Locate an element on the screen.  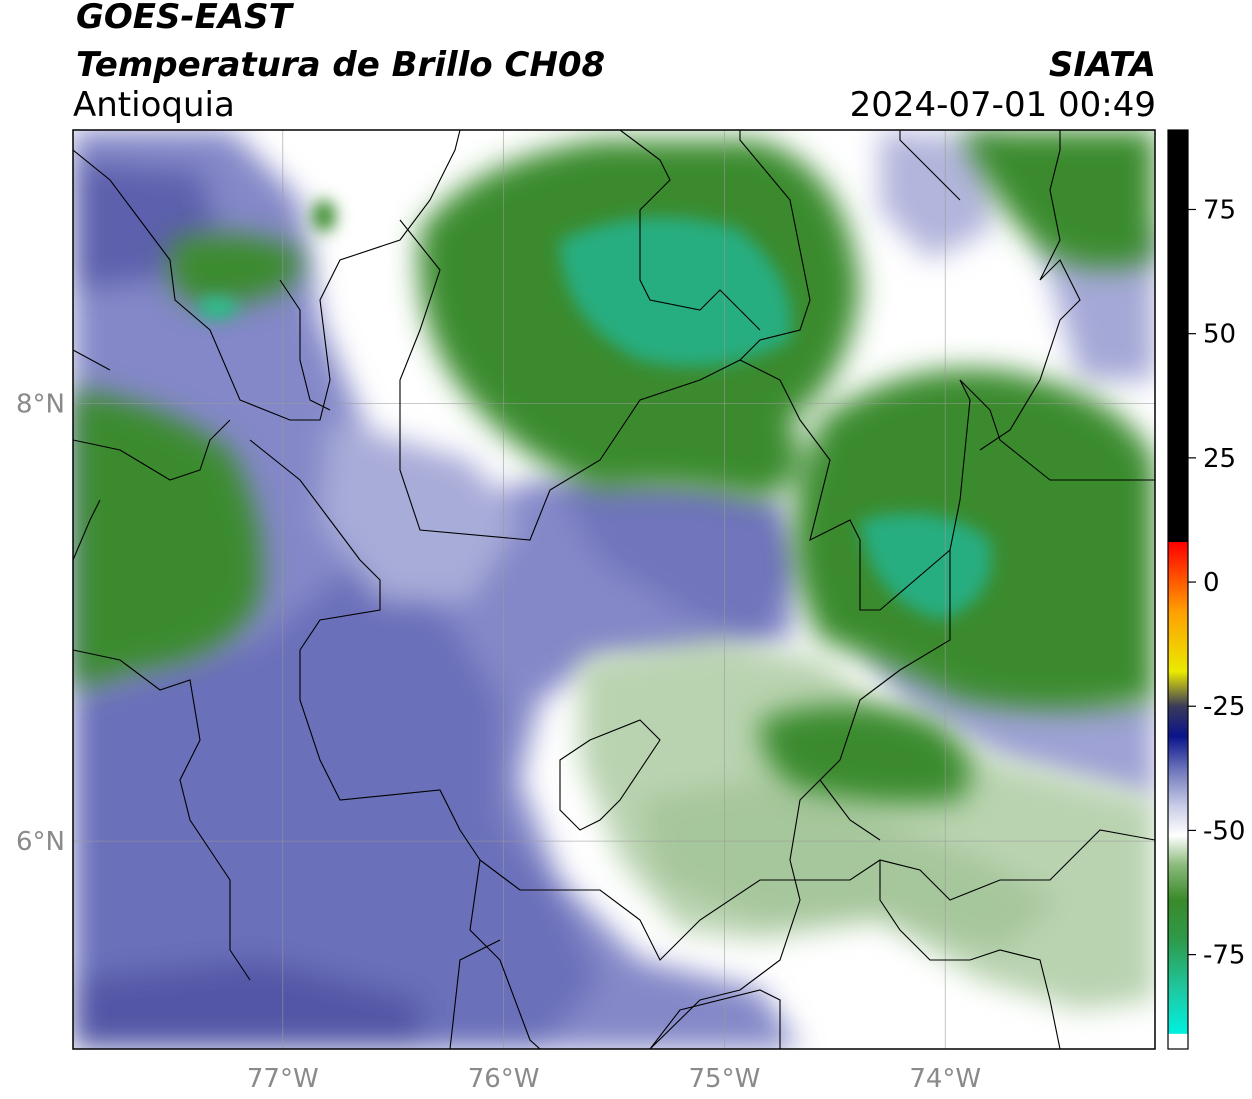
title-line1: GOES-EAST is located at coordinates (184, 18).